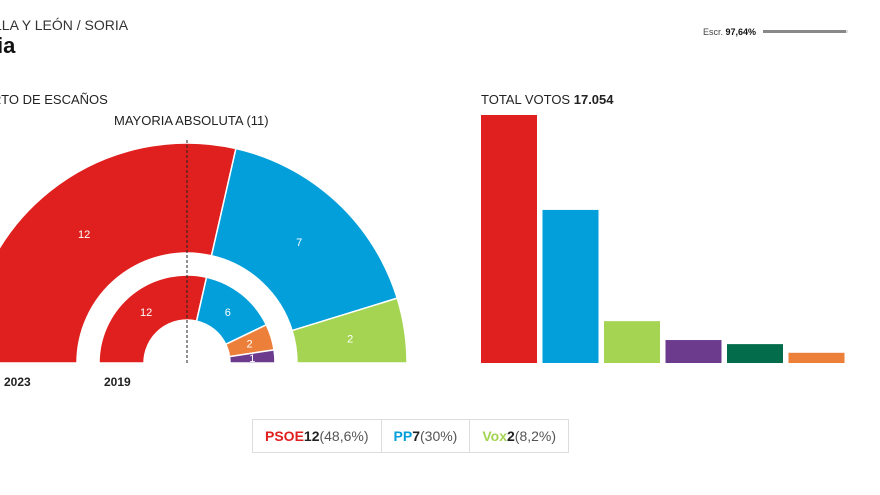 Image resolution: width=880 pixels, height=495 pixels. What do you see at coordinates (593, 99) in the screenshot?
I see `votes-total: 17.054` at bounding box center [593, 99].